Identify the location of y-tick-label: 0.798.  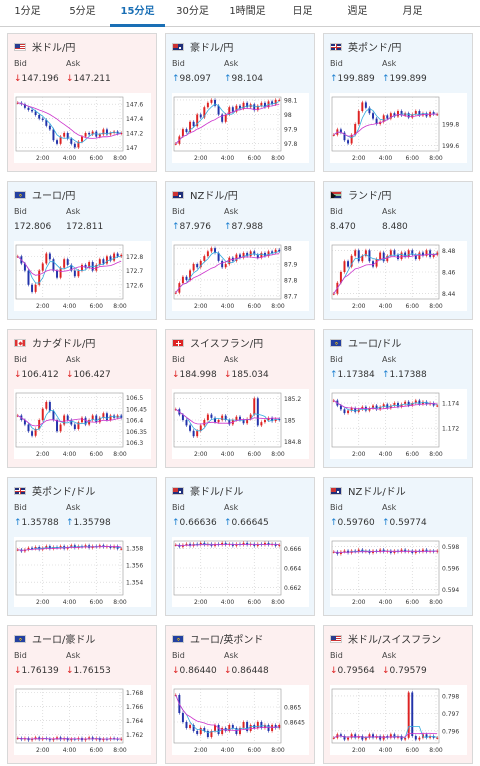
(450, 696).